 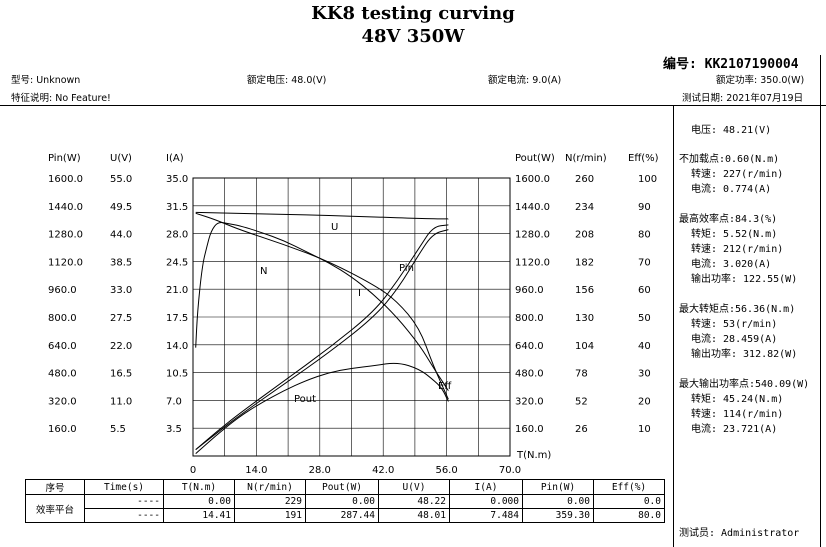 What do you see at coordinates (643, 158) in the screenshot?
I see `axis-label: Eff(%)` at bounding box center [643, 158].